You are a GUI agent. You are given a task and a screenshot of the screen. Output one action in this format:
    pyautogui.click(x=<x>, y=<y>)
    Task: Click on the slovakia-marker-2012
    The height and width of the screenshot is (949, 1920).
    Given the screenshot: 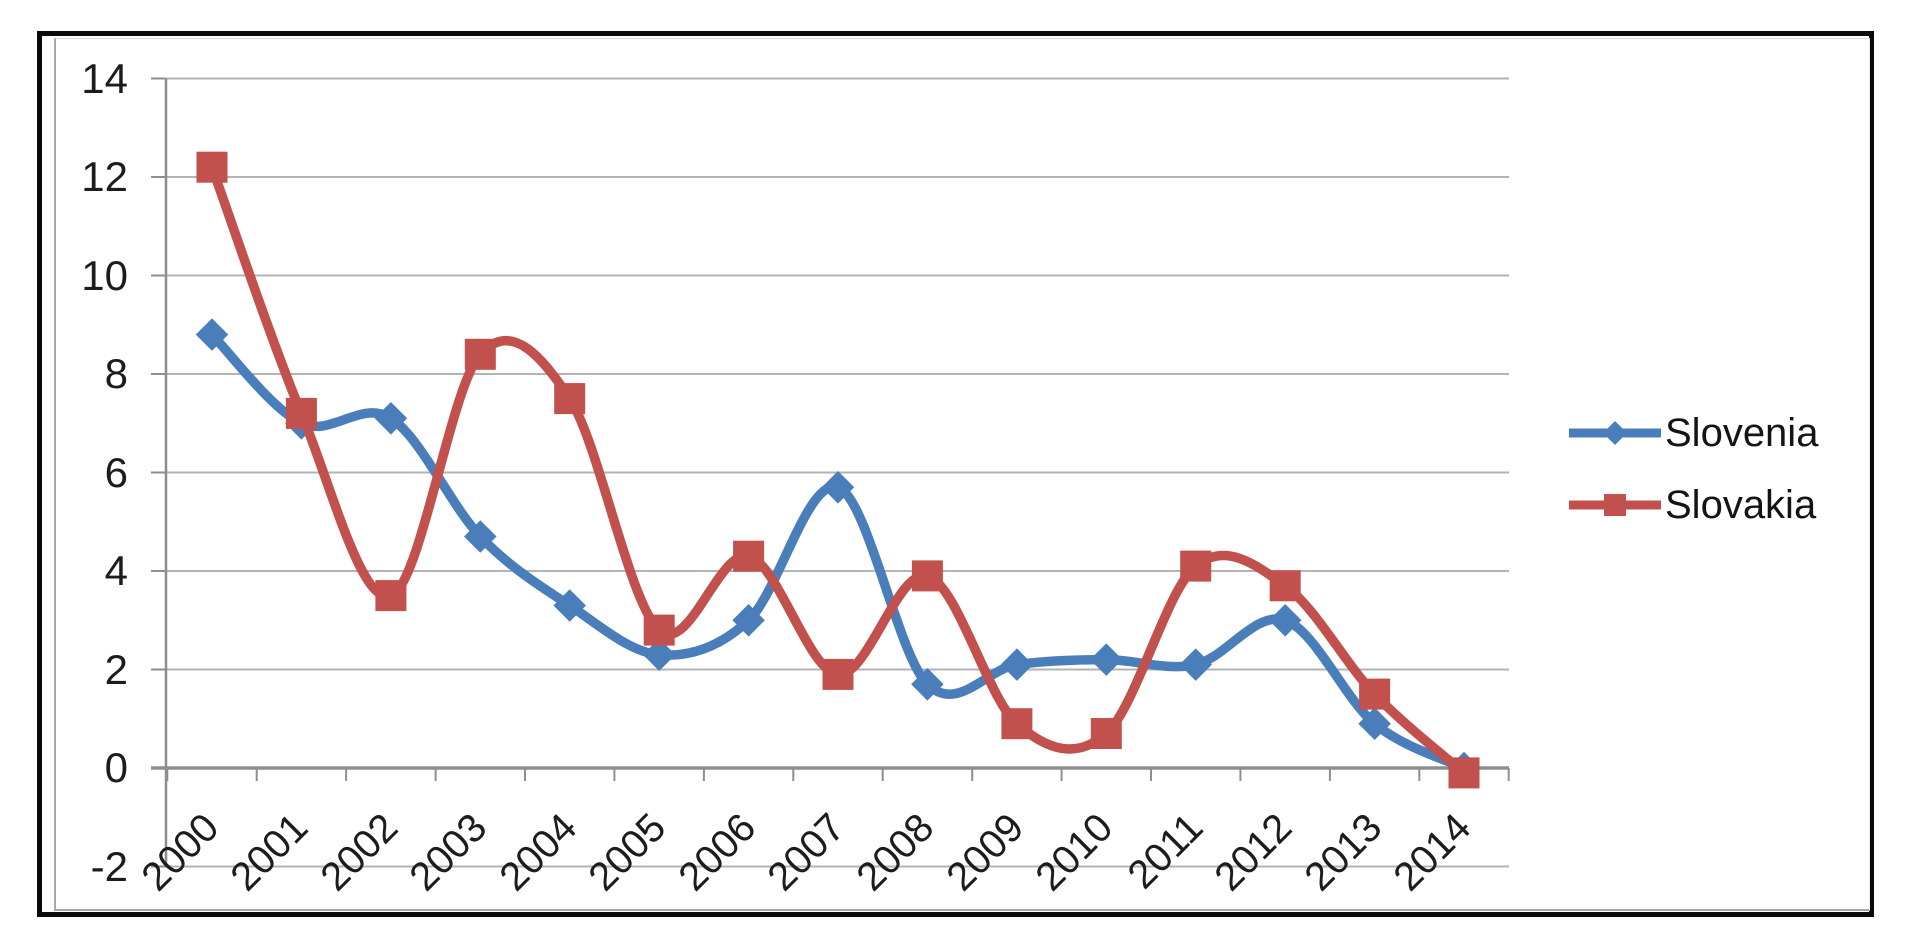 What is the action you would take?
    pyautogui.click(x=1285, y=586)
    